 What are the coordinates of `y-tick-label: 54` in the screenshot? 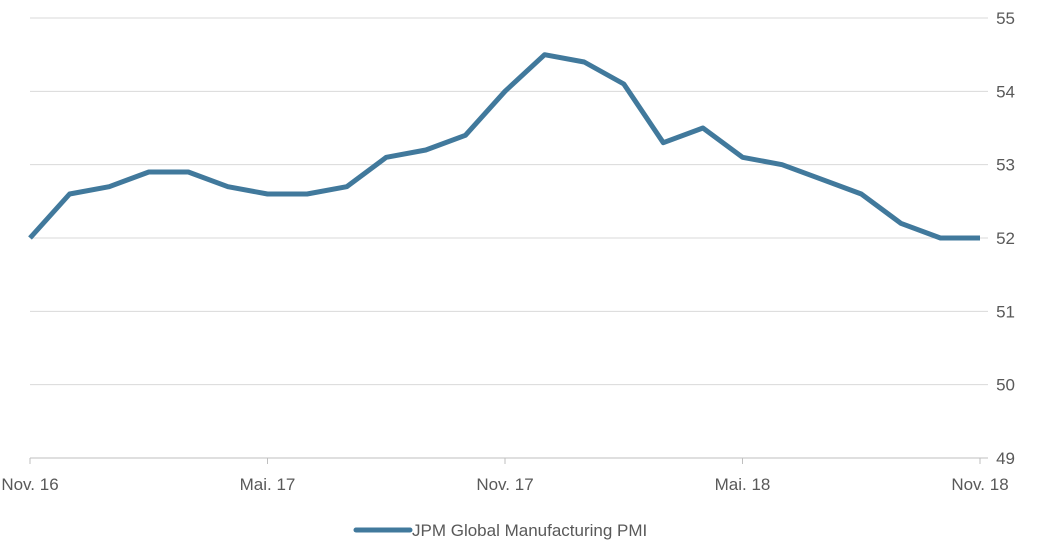 It's located at (1005, 91).